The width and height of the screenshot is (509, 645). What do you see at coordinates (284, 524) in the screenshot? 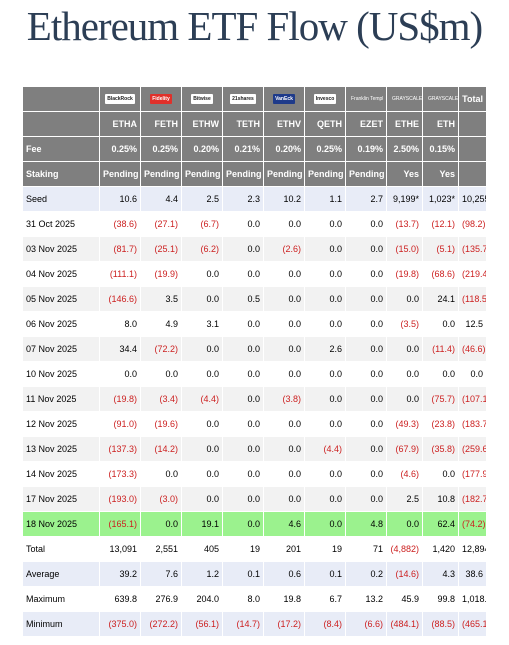
I see `flow-value: 4.6` at bounding box center [284, 524].